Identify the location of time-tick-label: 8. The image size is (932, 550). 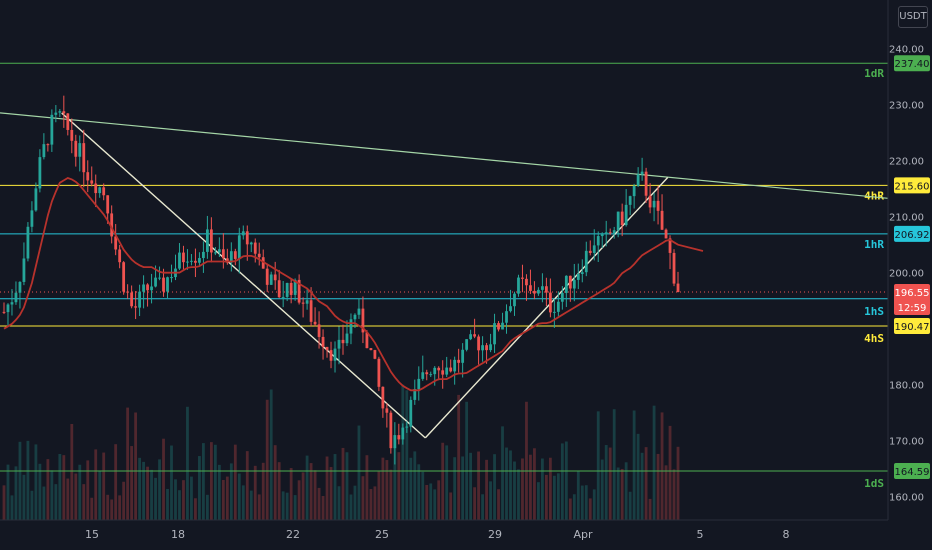
(786, 534).